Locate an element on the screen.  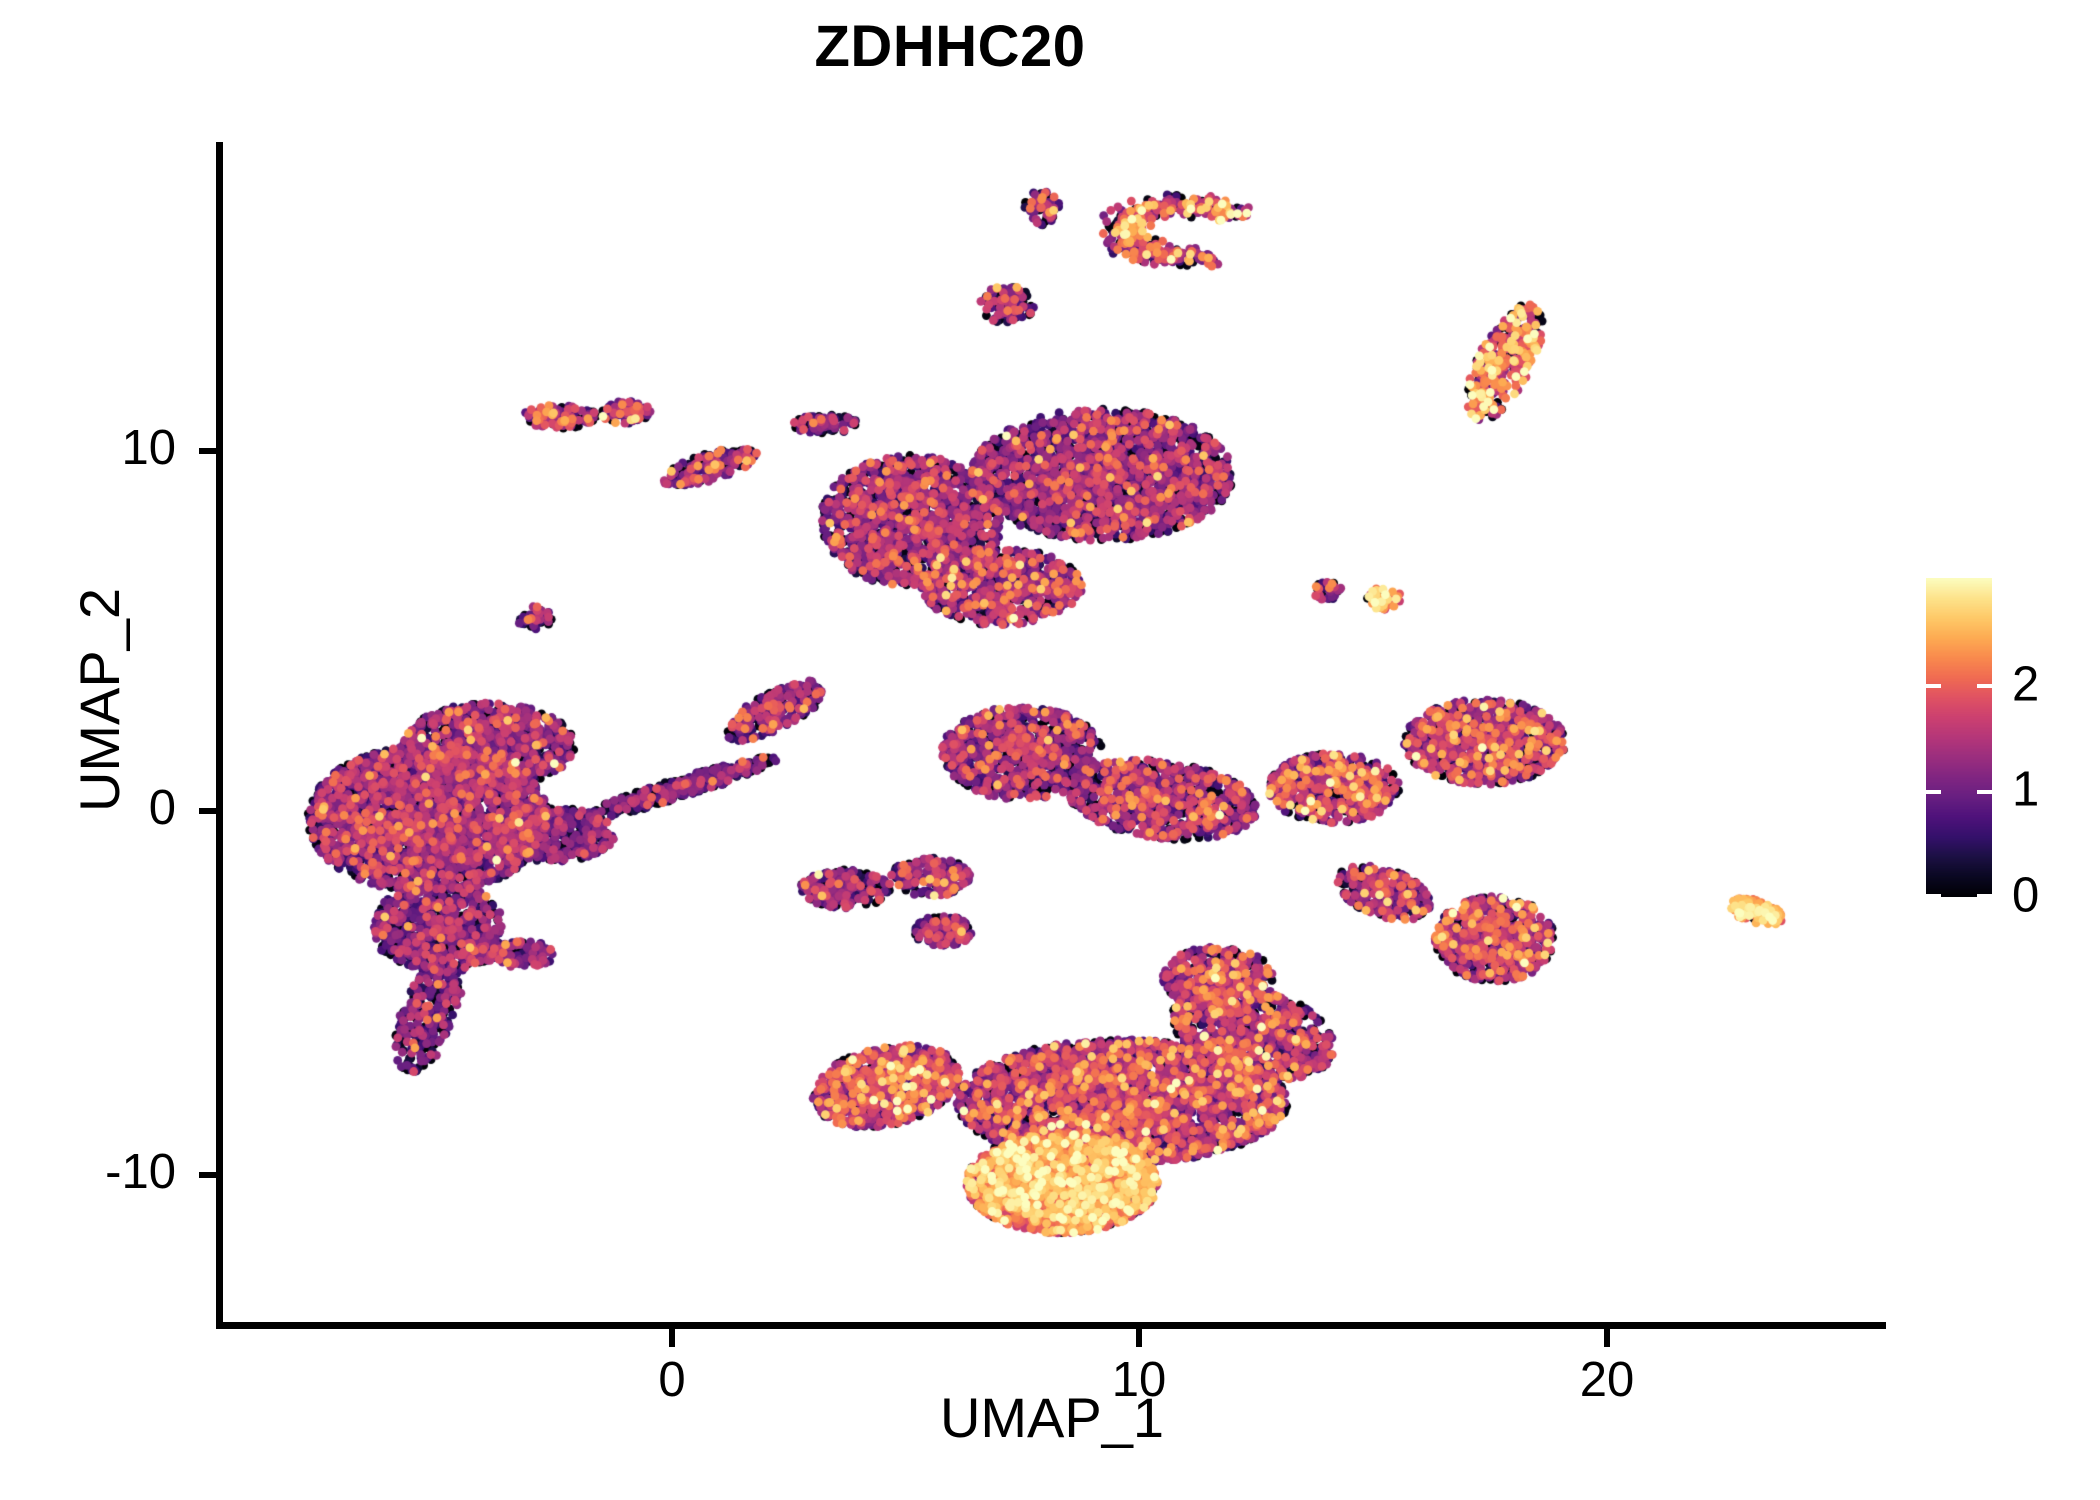
colorbar-tick-1-right is located at coordinates (1984, 792).